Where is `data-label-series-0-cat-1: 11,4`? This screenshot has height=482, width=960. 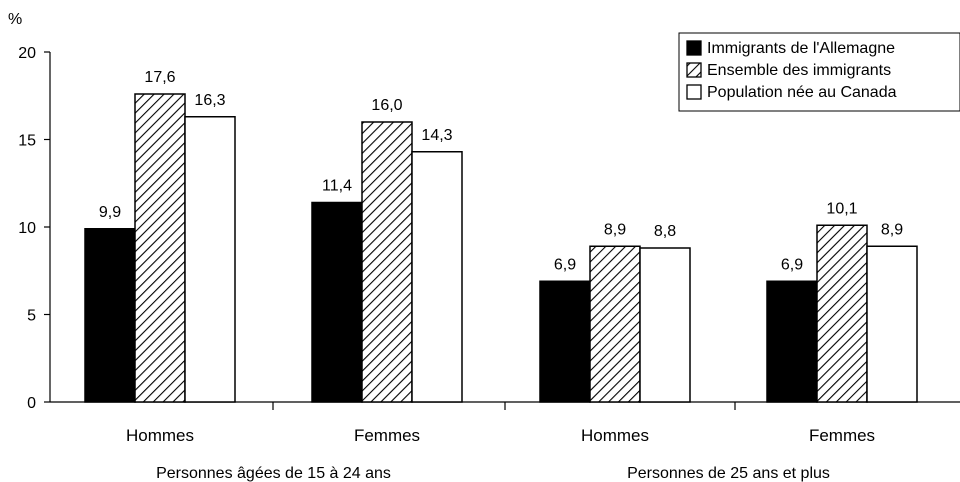 data-label-series-0-cat-1: 11,4 is located at coordinates (337, 186).